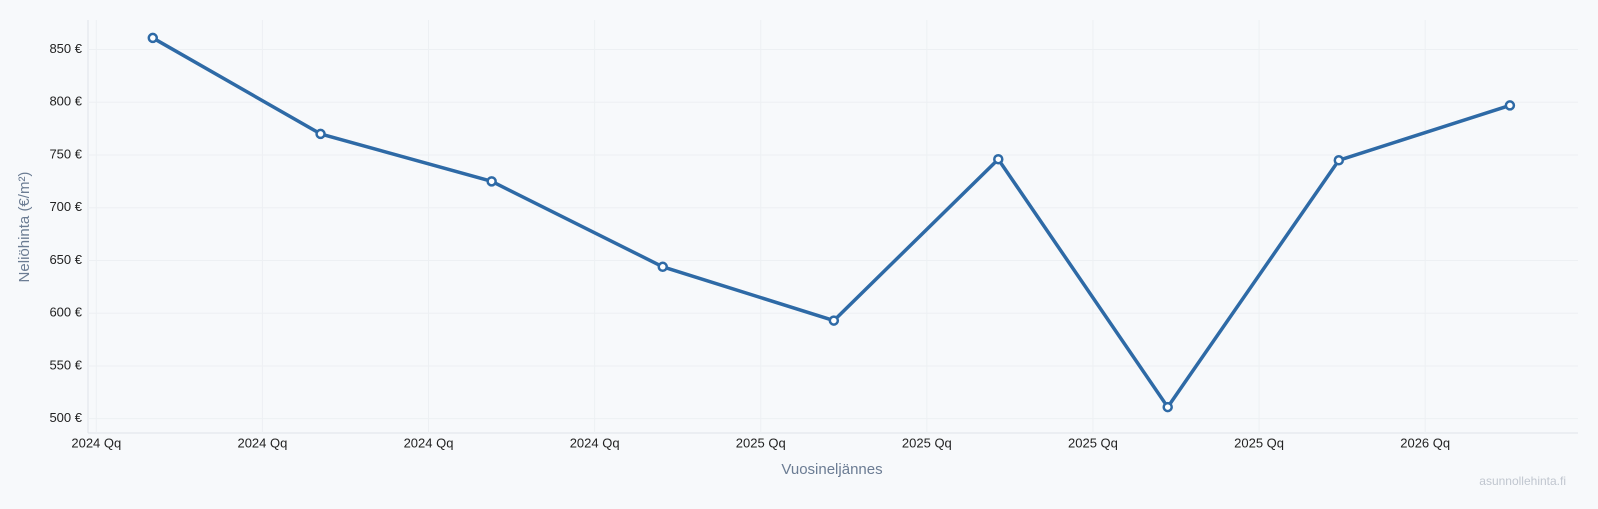  Describe the element at coordinates (65, 153) in the screenshot. I see `y-tick-label: 750 €` at that location.